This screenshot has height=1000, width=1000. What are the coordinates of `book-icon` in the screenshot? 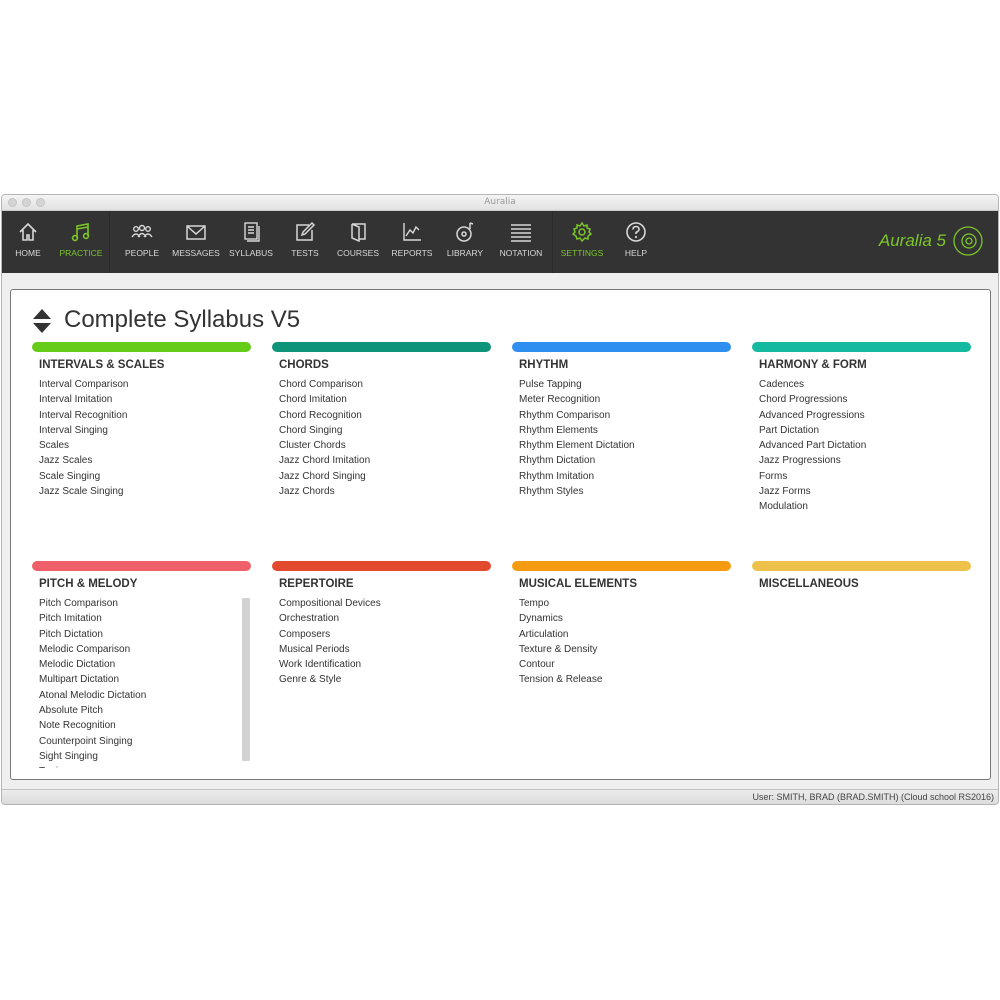 It's located at (358, 233).